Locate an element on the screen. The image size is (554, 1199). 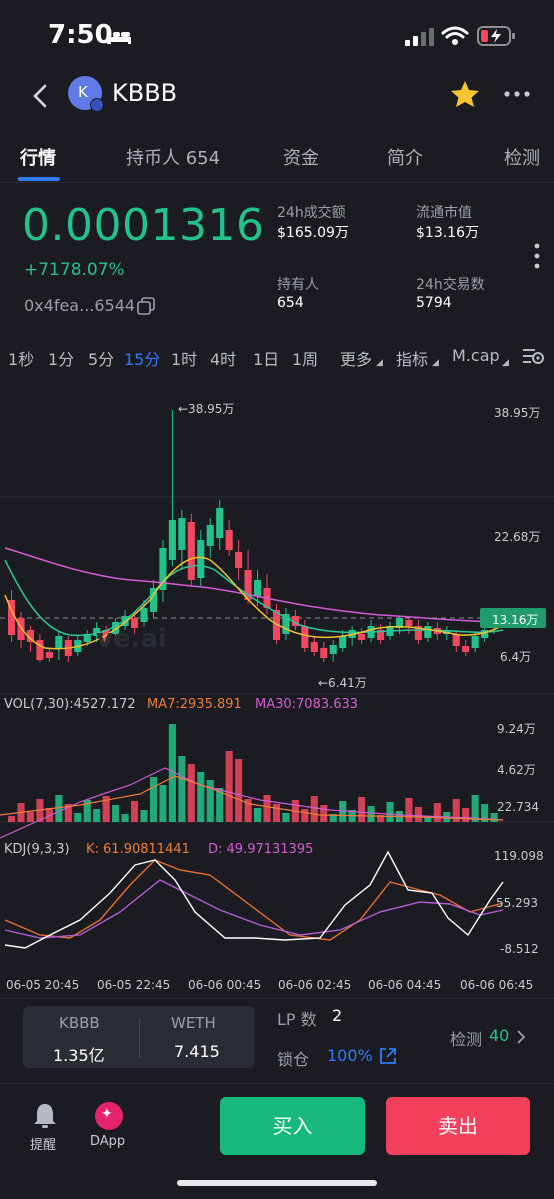
kdj-header: KDJ(9,3,3) is located at coordinates (37, 849).